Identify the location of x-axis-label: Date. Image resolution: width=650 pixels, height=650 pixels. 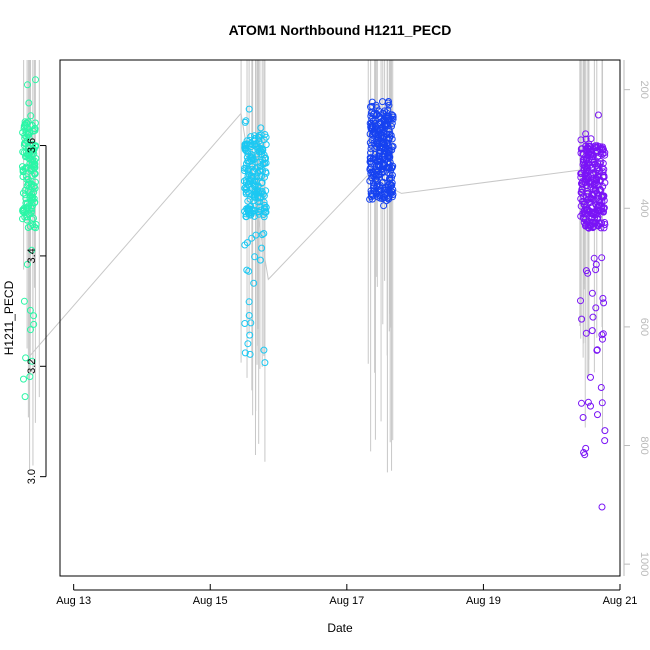
(340, 628).